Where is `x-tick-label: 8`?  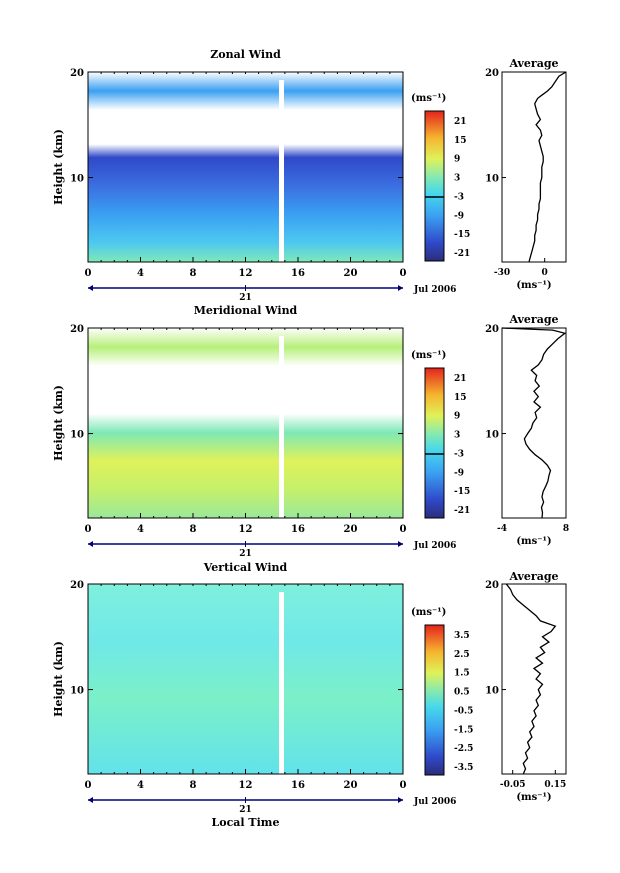
x-tick-label: 8 is located at coordinates (193, 273).